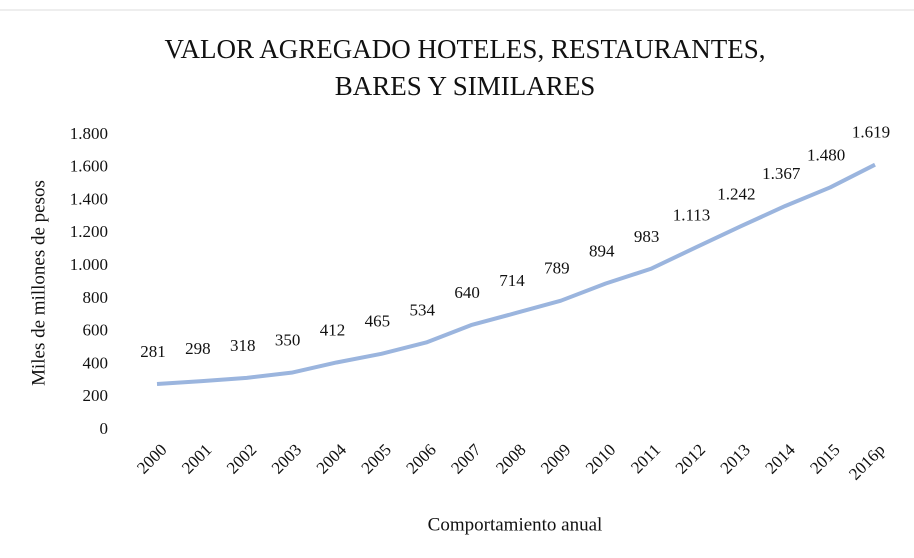 This screenshot has width=914, height=558. Describe the element at coordinates (466, 459) in the screenshot. I see `x-tick-label: 2007` at that location.